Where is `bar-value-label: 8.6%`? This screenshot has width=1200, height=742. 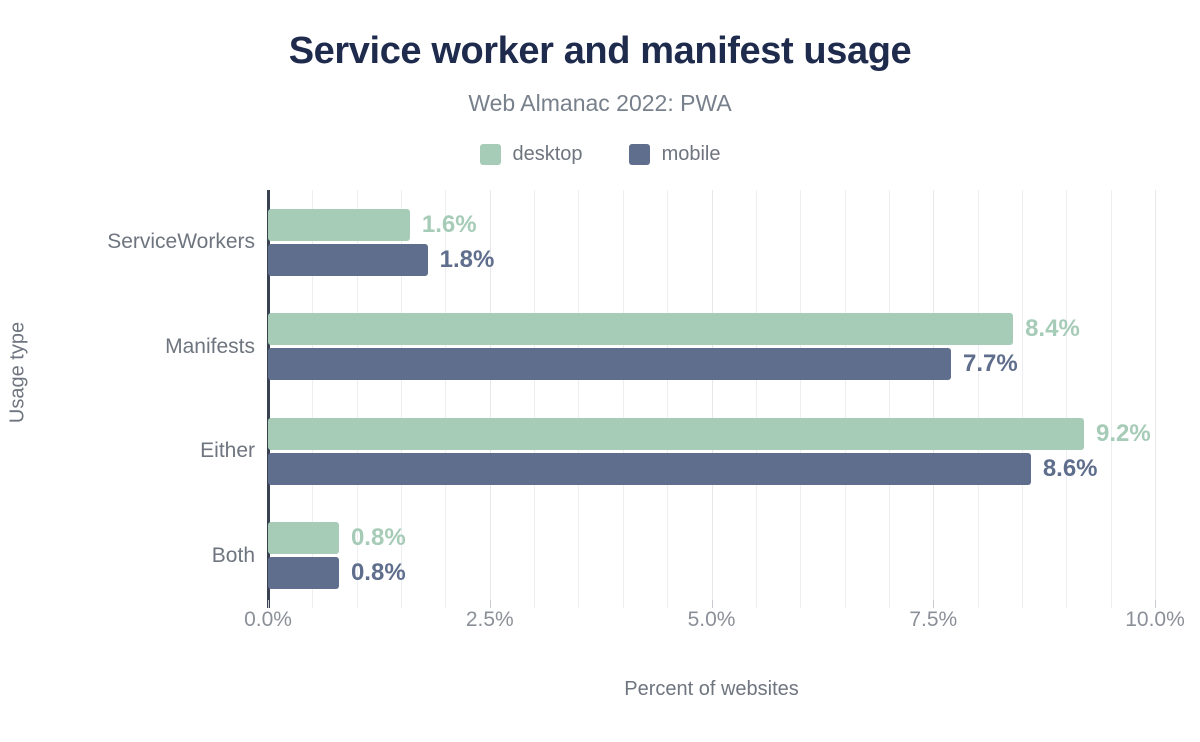 bar-value-label: 8.6% is located at coordinates (1070, 468).